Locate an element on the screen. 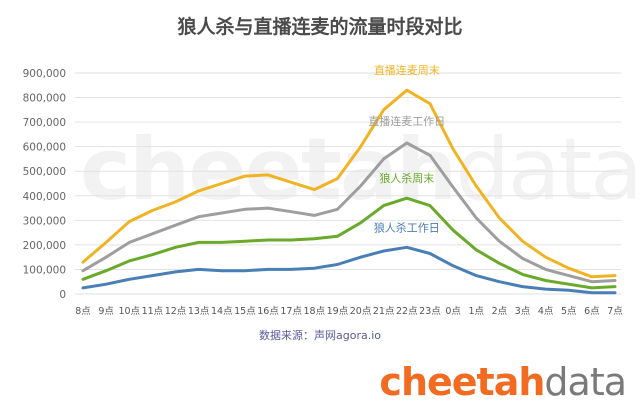 This screenshot has height=405, width=640. x-tick-label: 11点 is located at coordinates (153, 311).